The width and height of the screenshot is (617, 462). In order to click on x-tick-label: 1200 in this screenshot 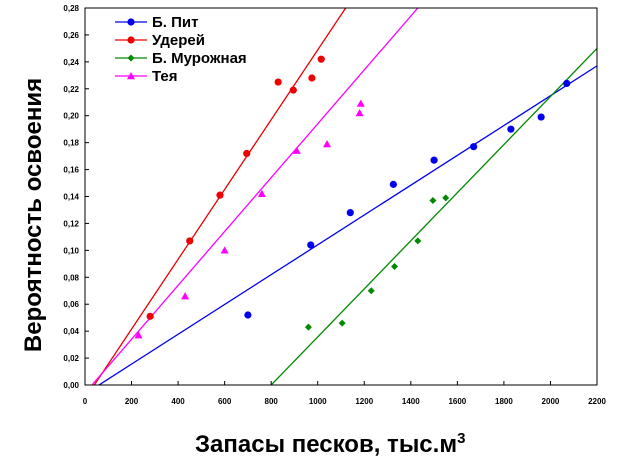, I will do `click(364, 401)`.